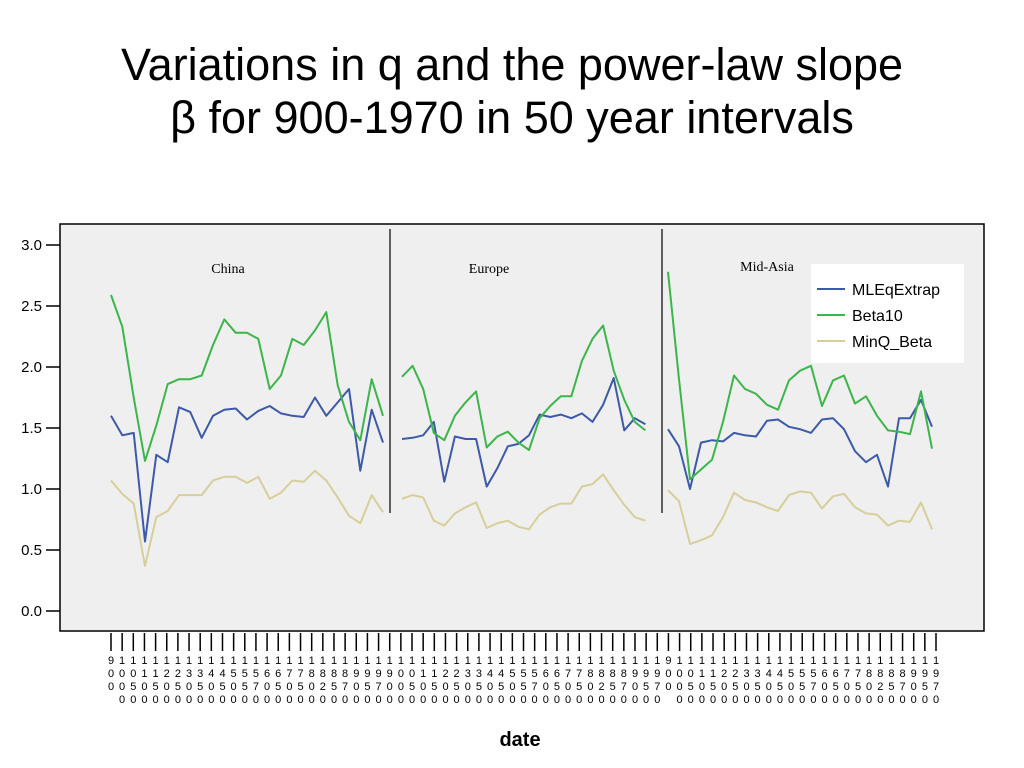  What do you see at coordinates (523, 432) in the screenshot?
I see `series-line-europe-mleqextrap` at bounding box center [523, 432].